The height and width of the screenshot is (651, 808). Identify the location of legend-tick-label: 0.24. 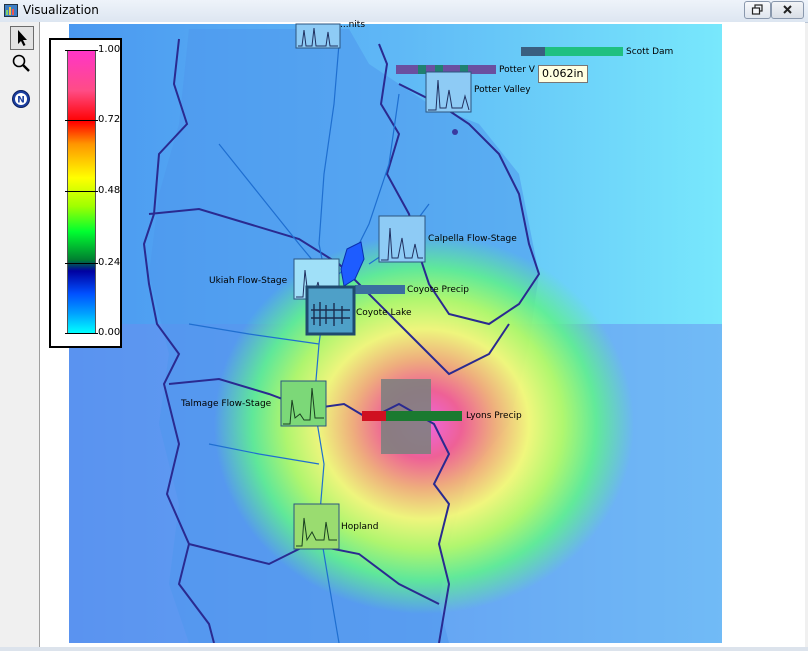
(109, 262).